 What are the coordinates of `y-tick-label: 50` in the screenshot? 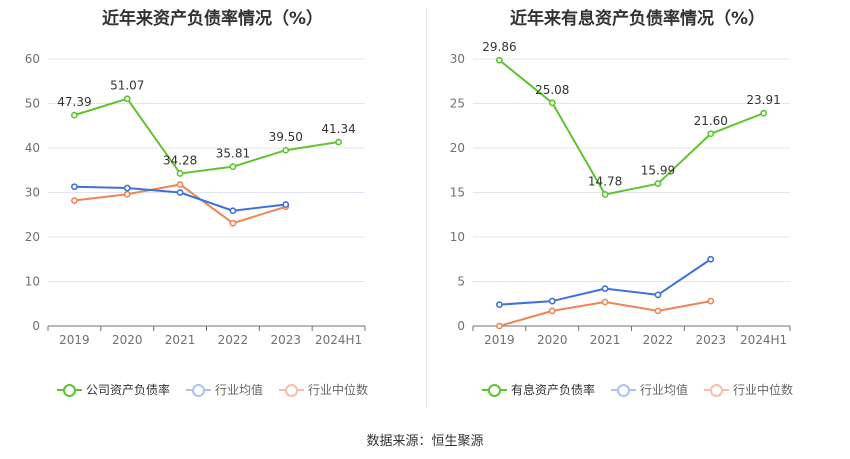 It's located at (32, 104).